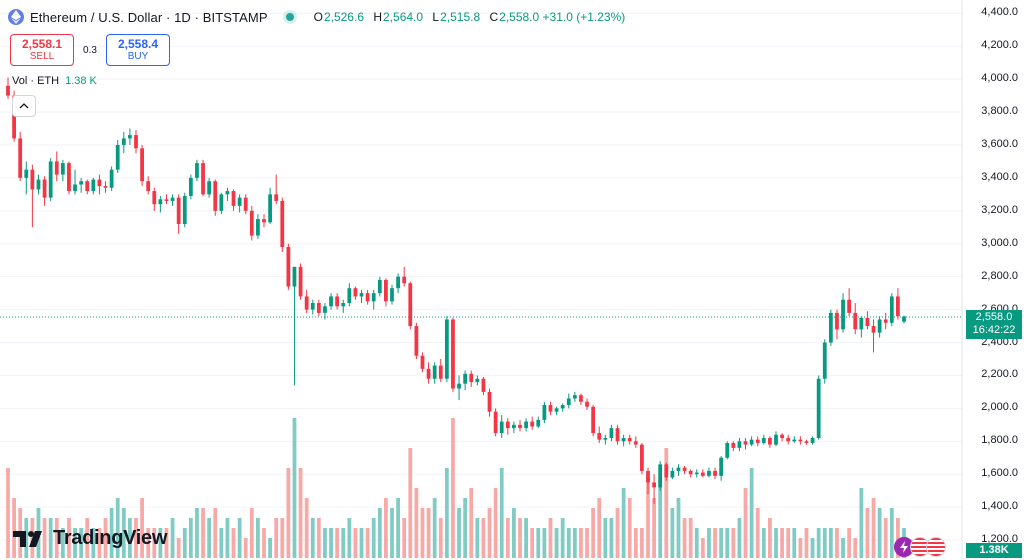  What do you see at coordinates (138, 44) in the screenshot?
I see `buy-price: 2,558.4` at bounding box center [138, 44].